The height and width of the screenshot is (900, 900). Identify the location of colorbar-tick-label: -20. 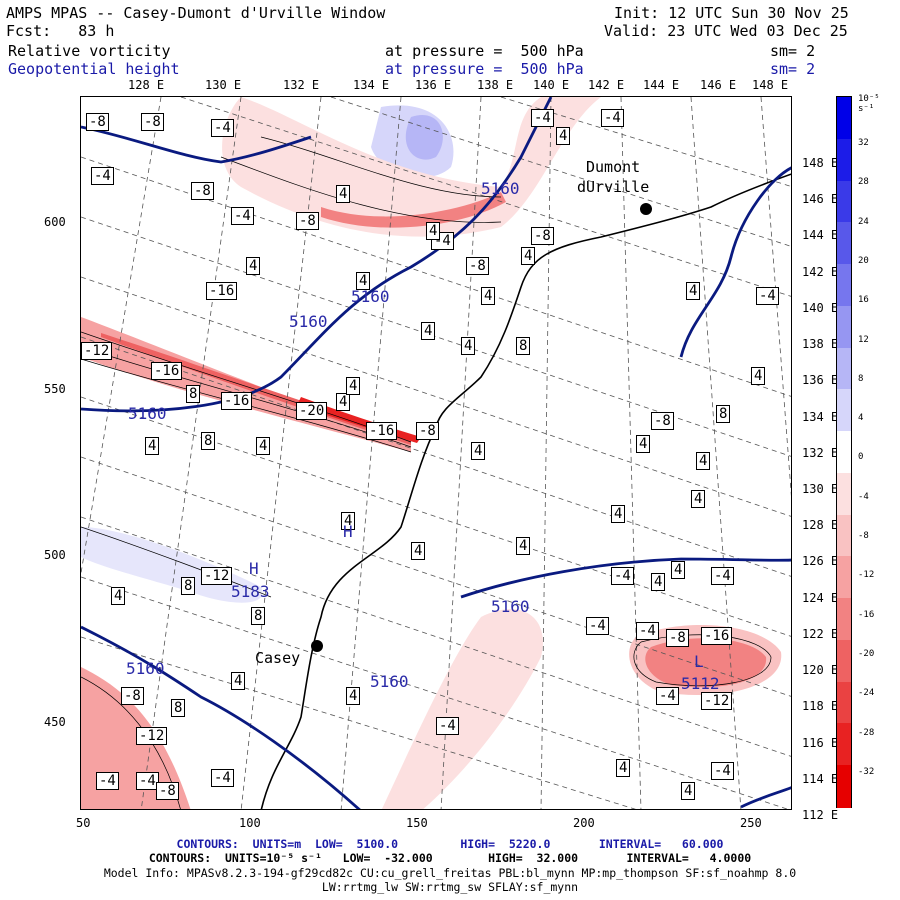
(866, 653).